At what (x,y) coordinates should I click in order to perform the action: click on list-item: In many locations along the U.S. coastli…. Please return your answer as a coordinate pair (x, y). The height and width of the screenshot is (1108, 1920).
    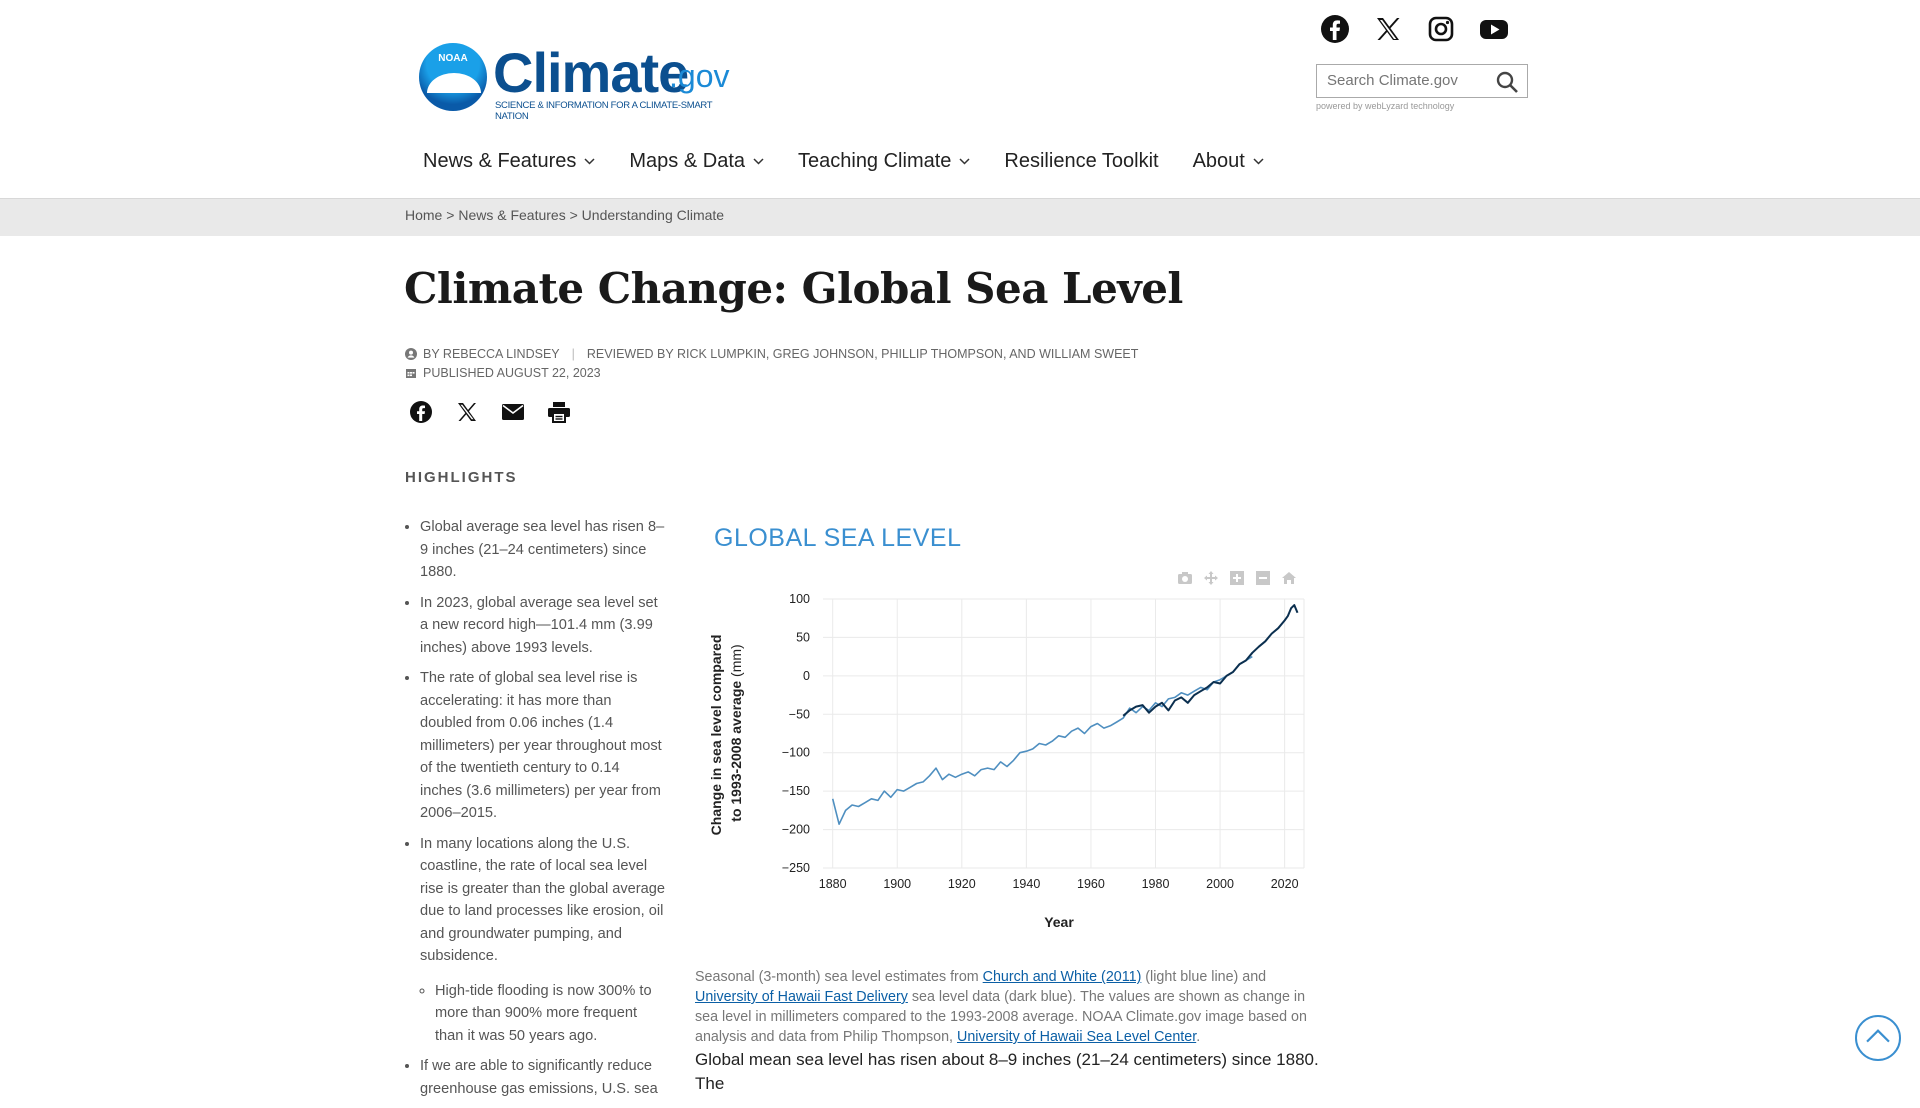
    Looking at the image, I should click on (542, 940).